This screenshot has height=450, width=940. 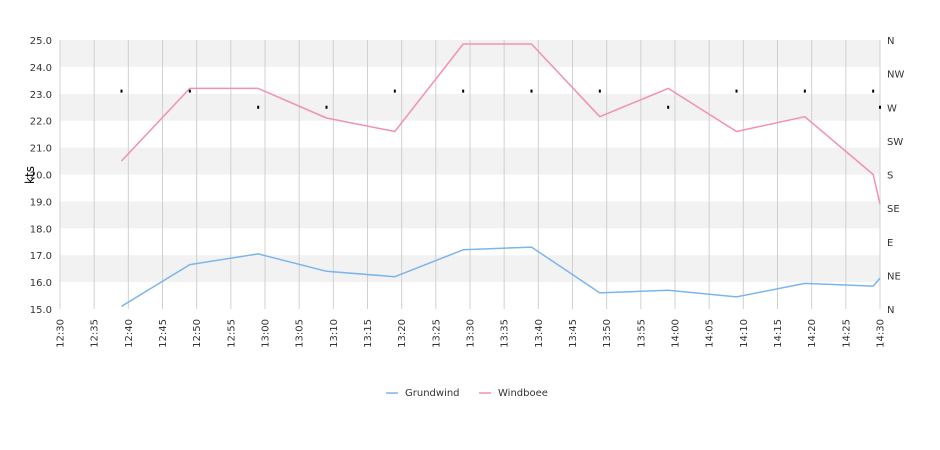 I want to click on x-tick-label: 14:25, so click(x=846, y=333).